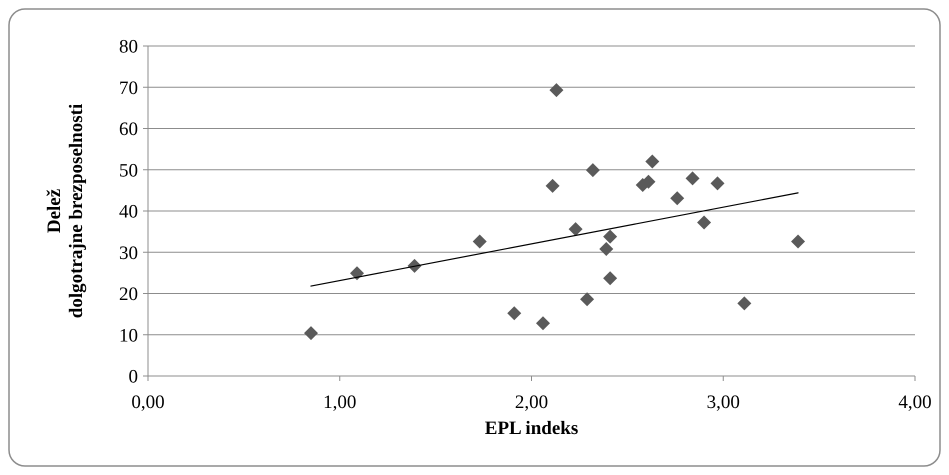  What do you see at coordinates (148, 402) in the screenshot?
I see `x-tick-label: 0,00` at bounding box center [148, 402].